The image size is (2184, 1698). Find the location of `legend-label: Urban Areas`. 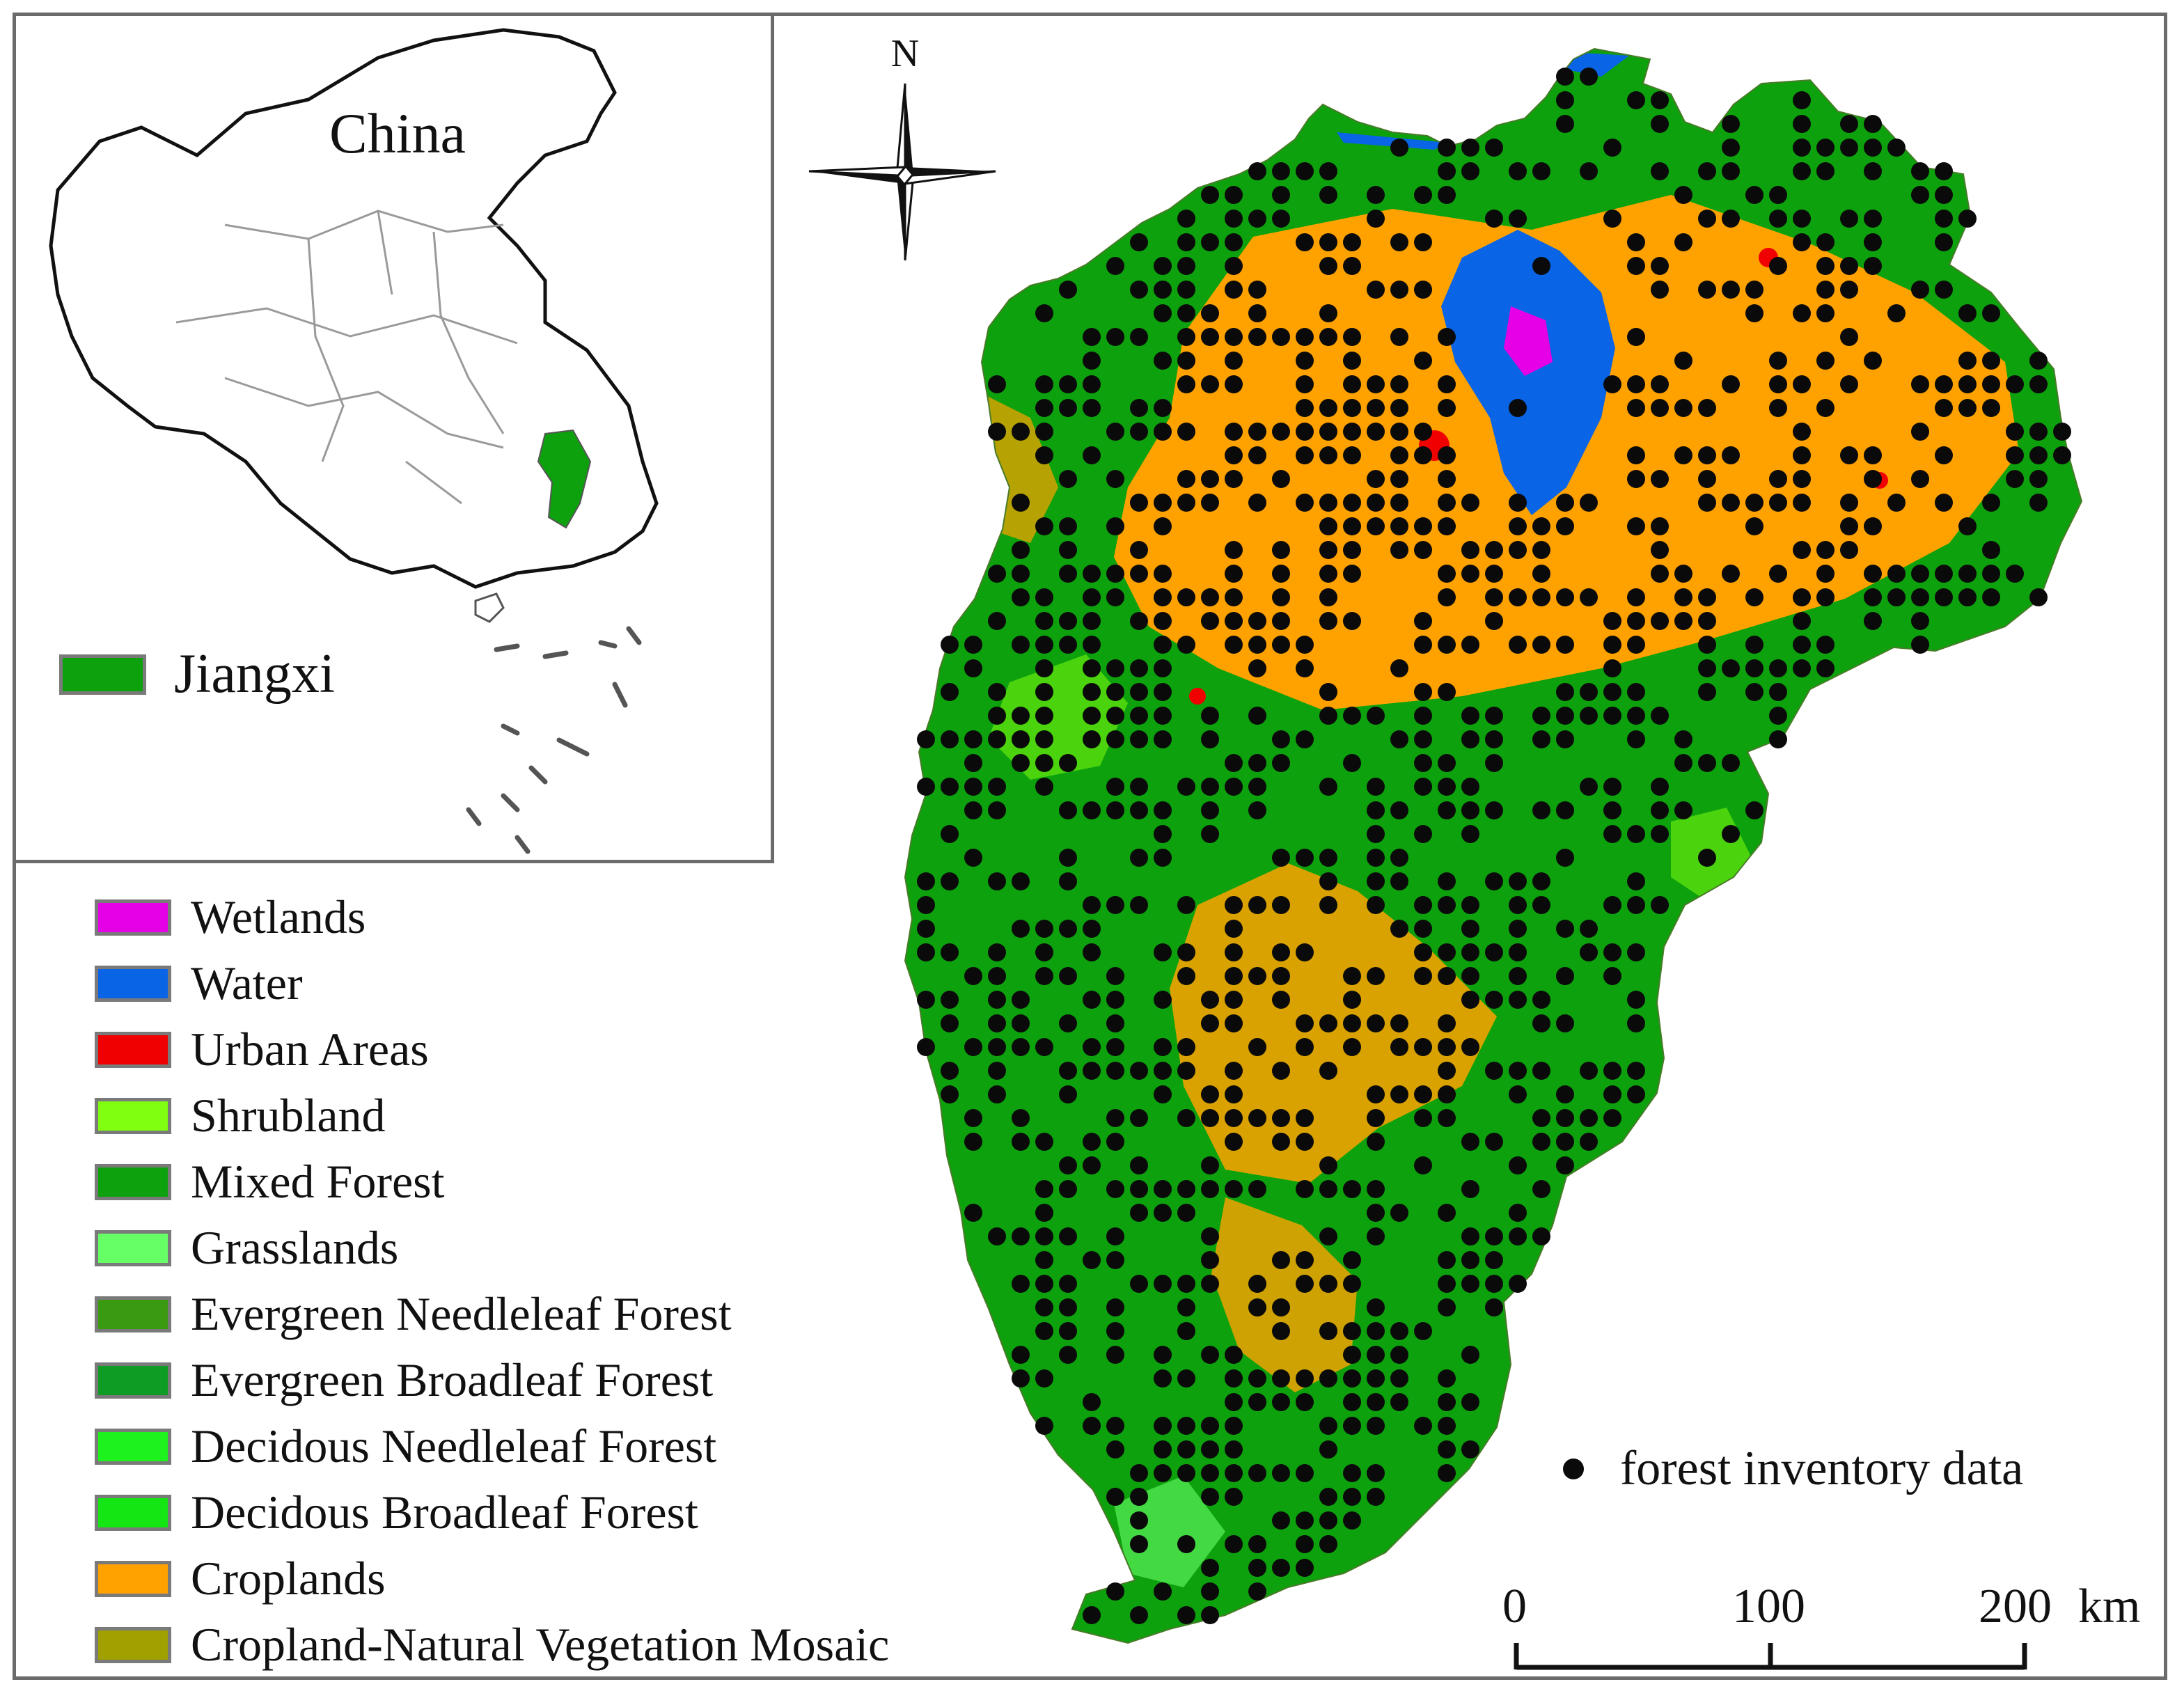

legend-label: Urban Areas is located at coordinates (310, 1049).